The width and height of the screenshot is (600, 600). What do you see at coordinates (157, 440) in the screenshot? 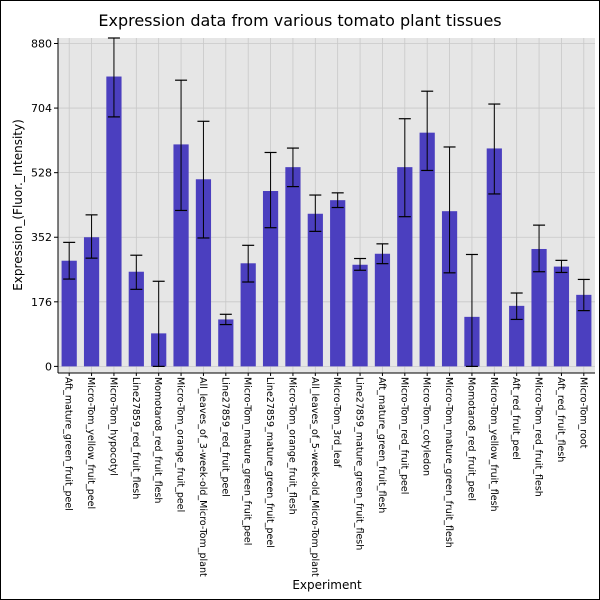
I see `x-tick-label: Momotaro8_red_fruit_flesh` at bounding box center [157, 440].